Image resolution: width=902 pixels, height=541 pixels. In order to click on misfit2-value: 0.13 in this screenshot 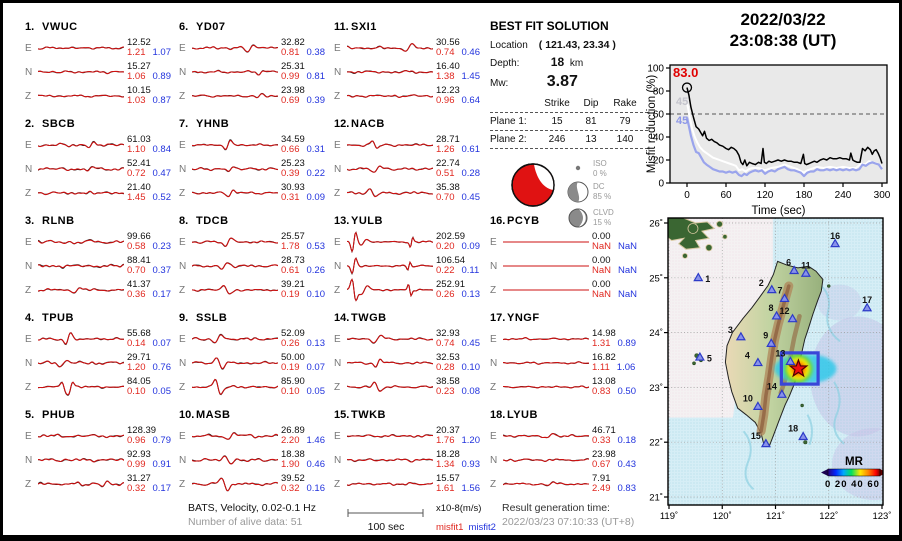, I will do `click(316, 343)`.